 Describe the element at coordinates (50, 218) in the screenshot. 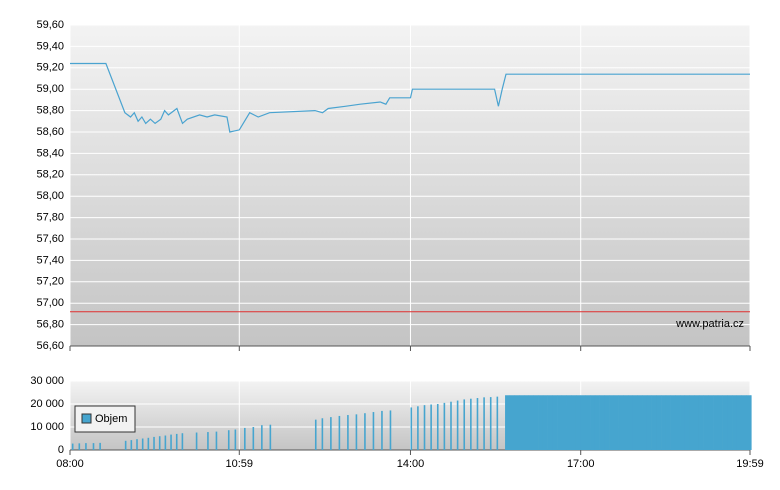

I see `y-tick-label: 57,80` at that location.